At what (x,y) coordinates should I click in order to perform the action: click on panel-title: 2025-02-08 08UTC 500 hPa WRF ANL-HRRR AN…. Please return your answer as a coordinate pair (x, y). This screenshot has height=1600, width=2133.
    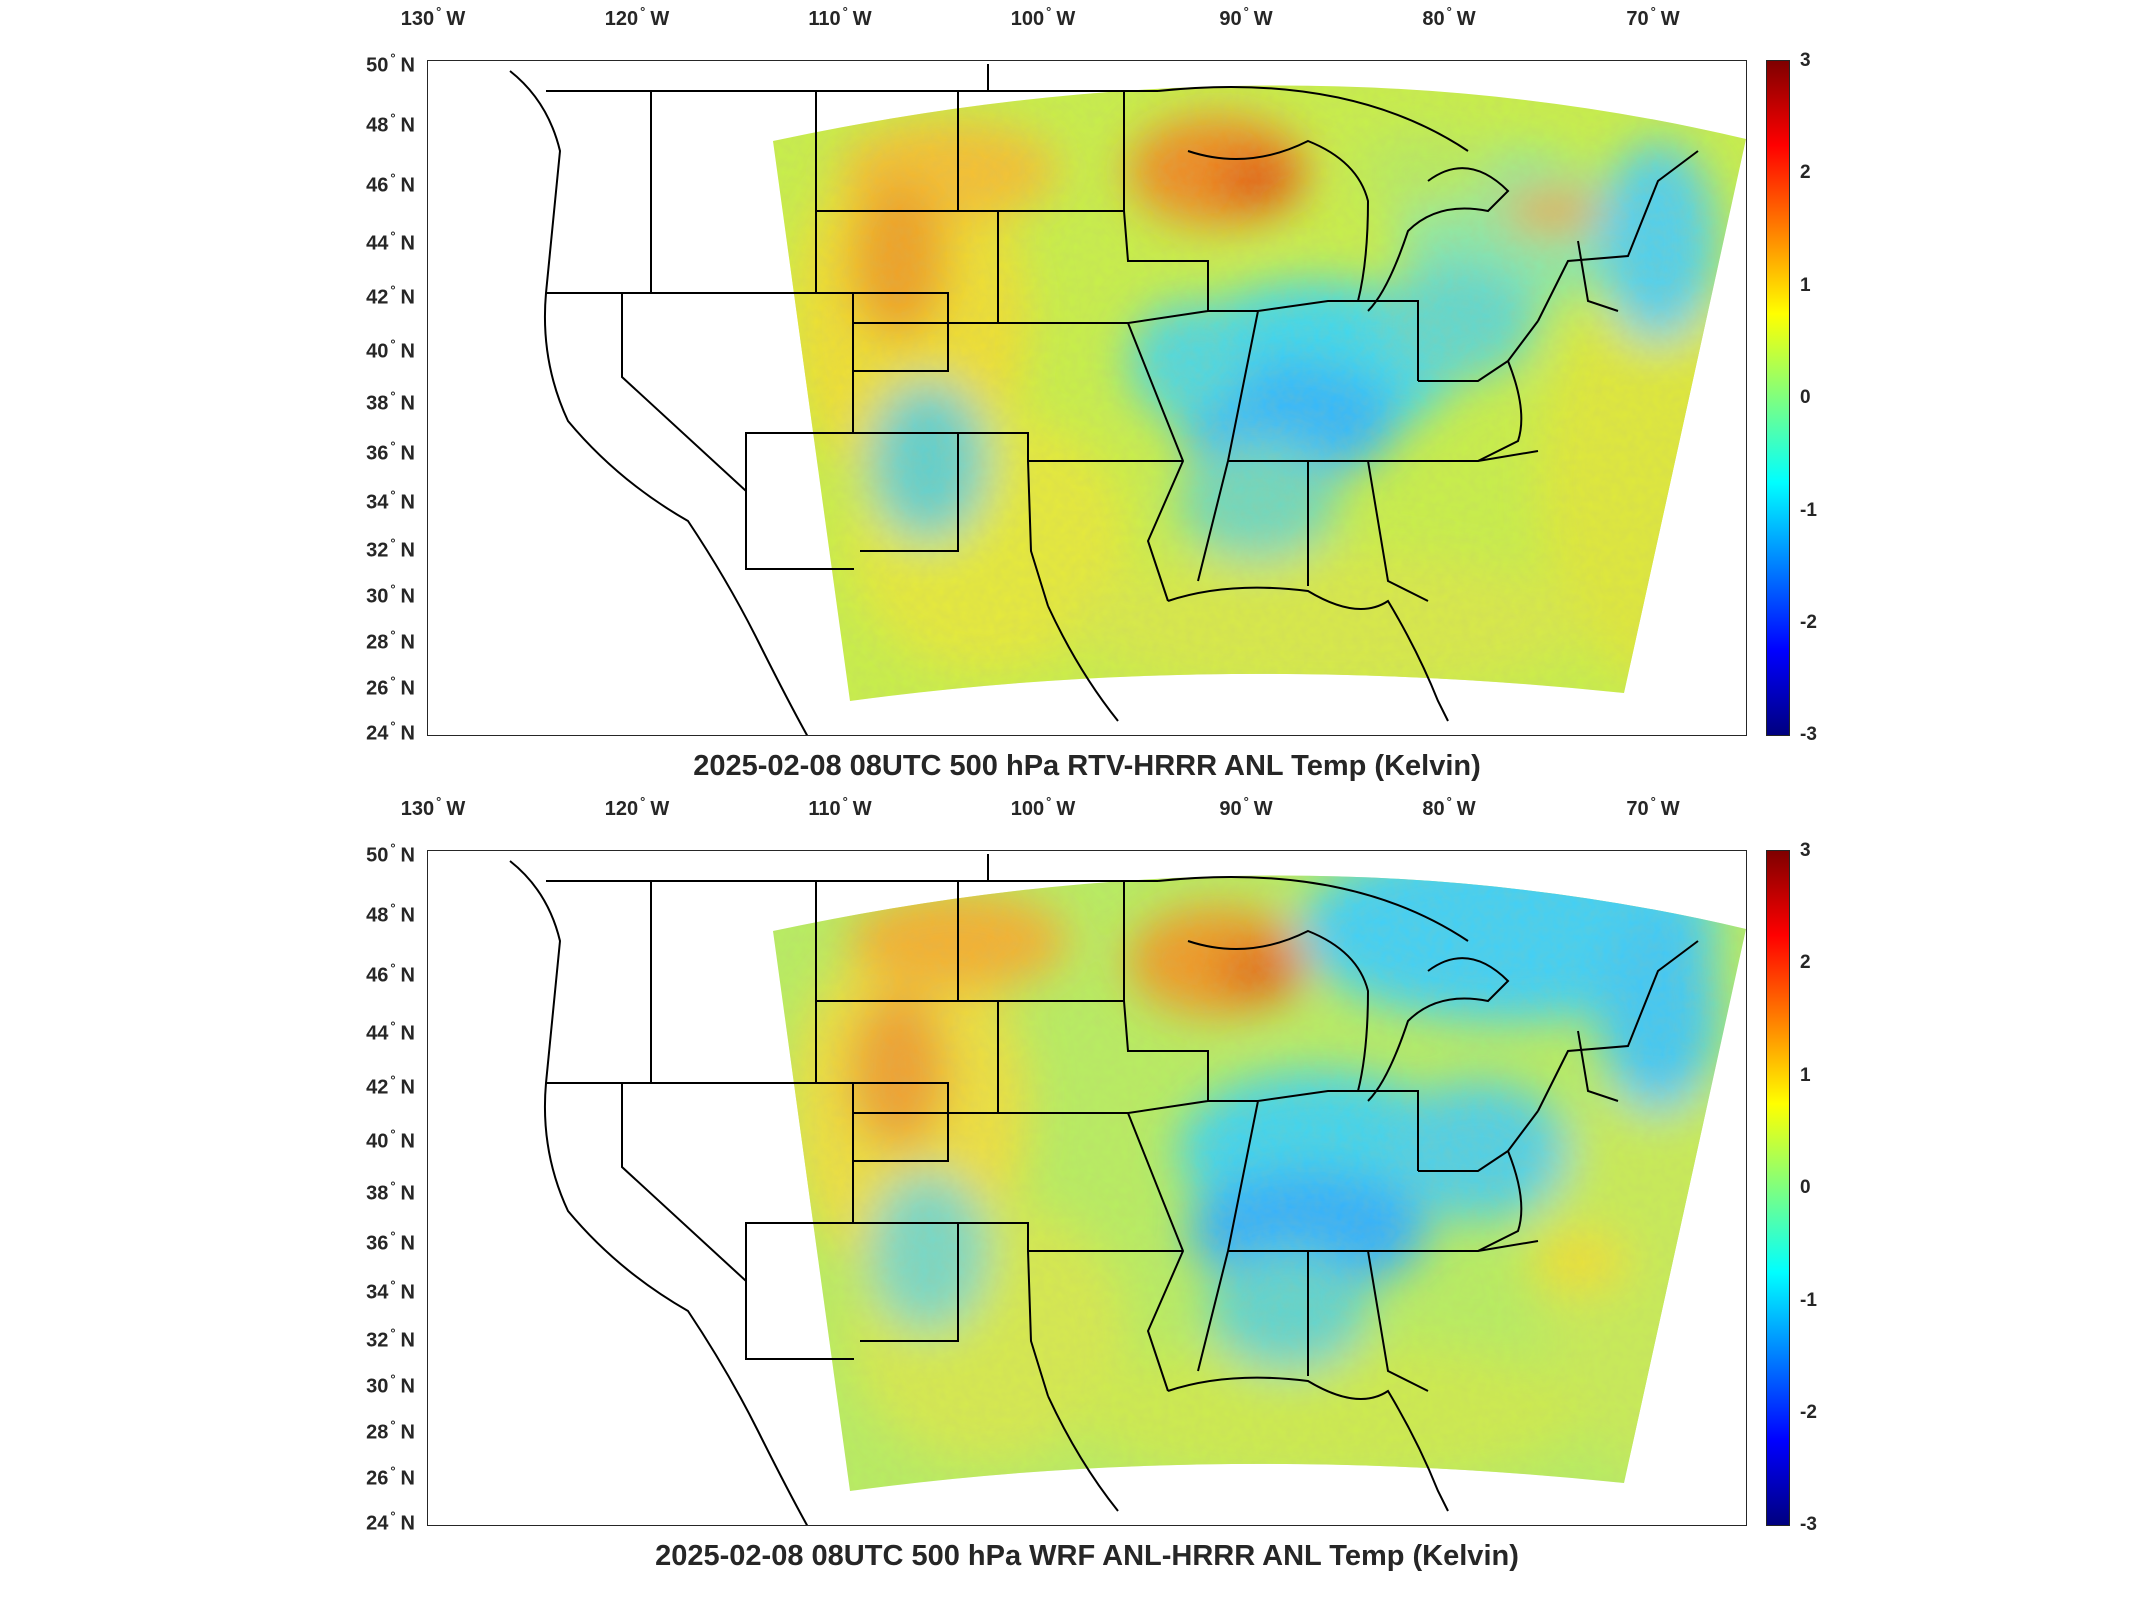
    Looking at the image, I should click on (1087, 1556).